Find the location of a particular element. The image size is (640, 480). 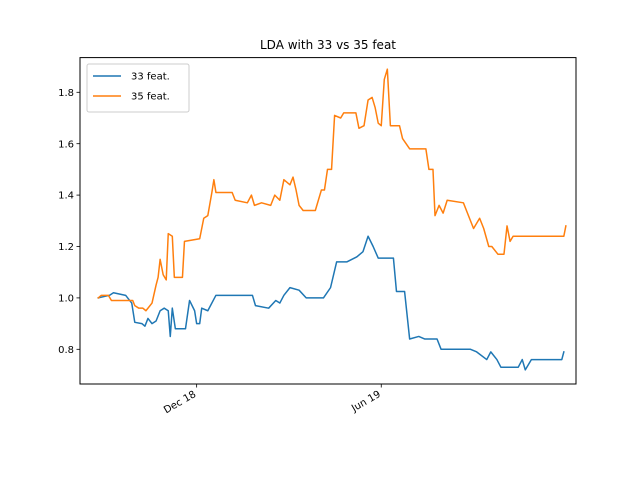

y-axis: 0.8 1.0 1.2 1.4 1.6 1.8 is located at coordinates (69, 222).